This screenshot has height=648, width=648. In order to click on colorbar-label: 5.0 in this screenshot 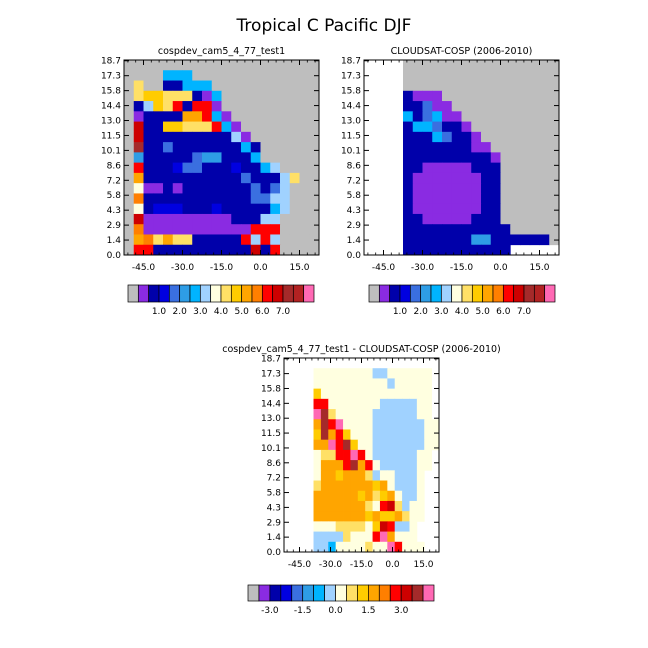, I will do `click(483, 312)`.